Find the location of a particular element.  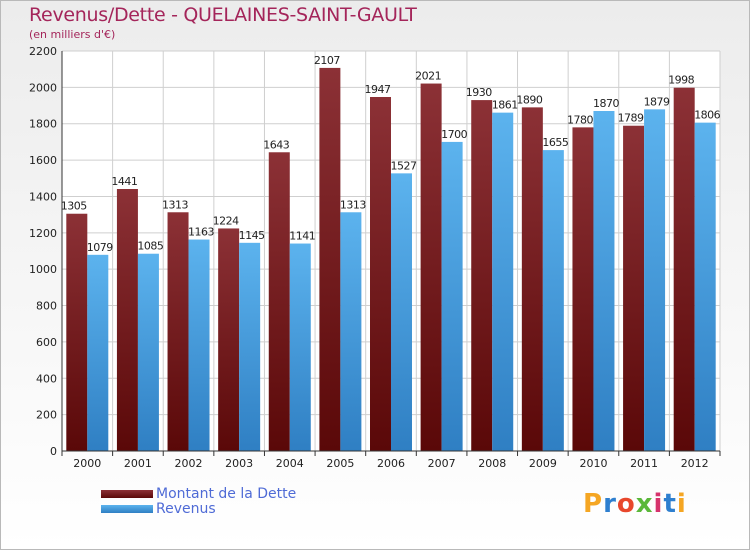

data-label: 1998 is located at coordinates (681, 80).